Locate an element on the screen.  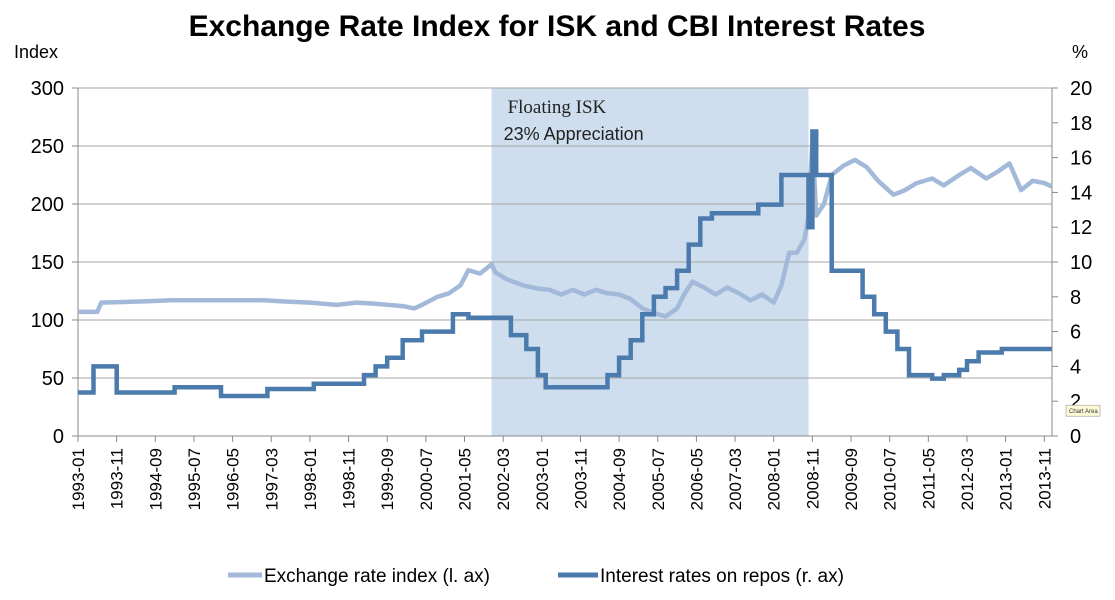
right-tick-label: 12 is located at coordinates (1081, 228).